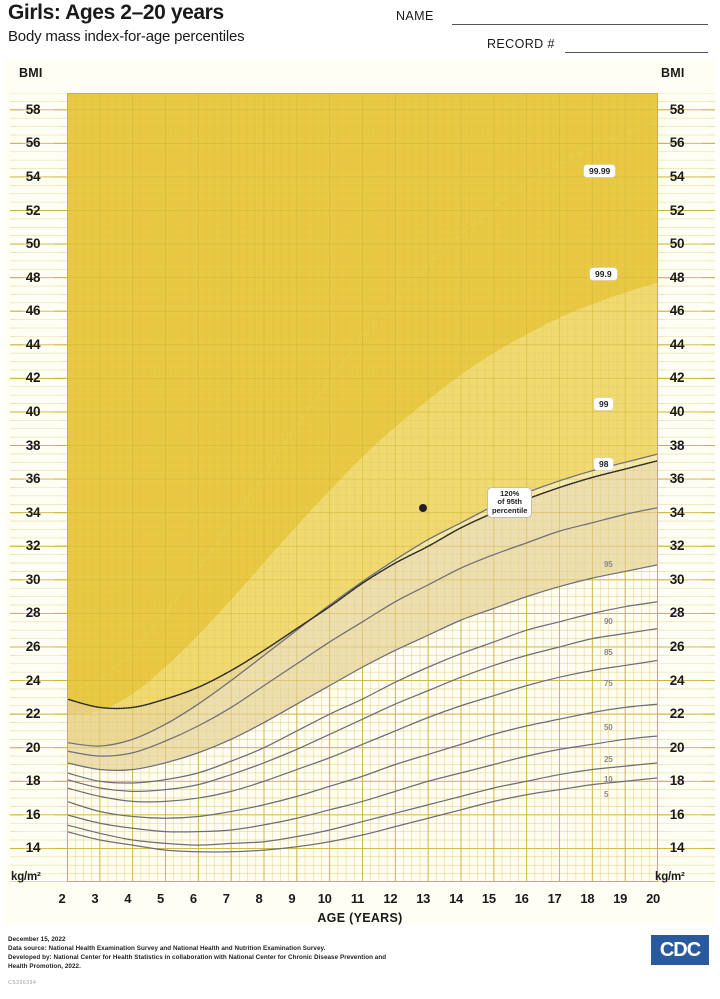 The width and height of the screenshot is (720, 999). Describe the element at coordinates (677, 512) in the screenshot. I see `y-tick-label-34-r: 34` at that location.